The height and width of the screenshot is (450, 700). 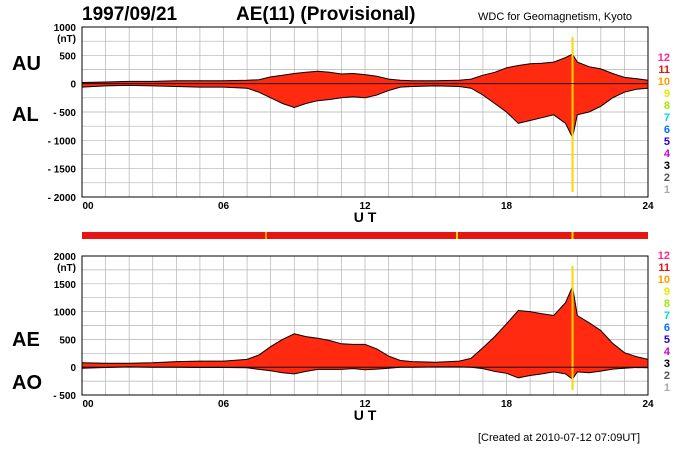 I want to click on panel1-label-au: AU, so click(x=26, y=64).